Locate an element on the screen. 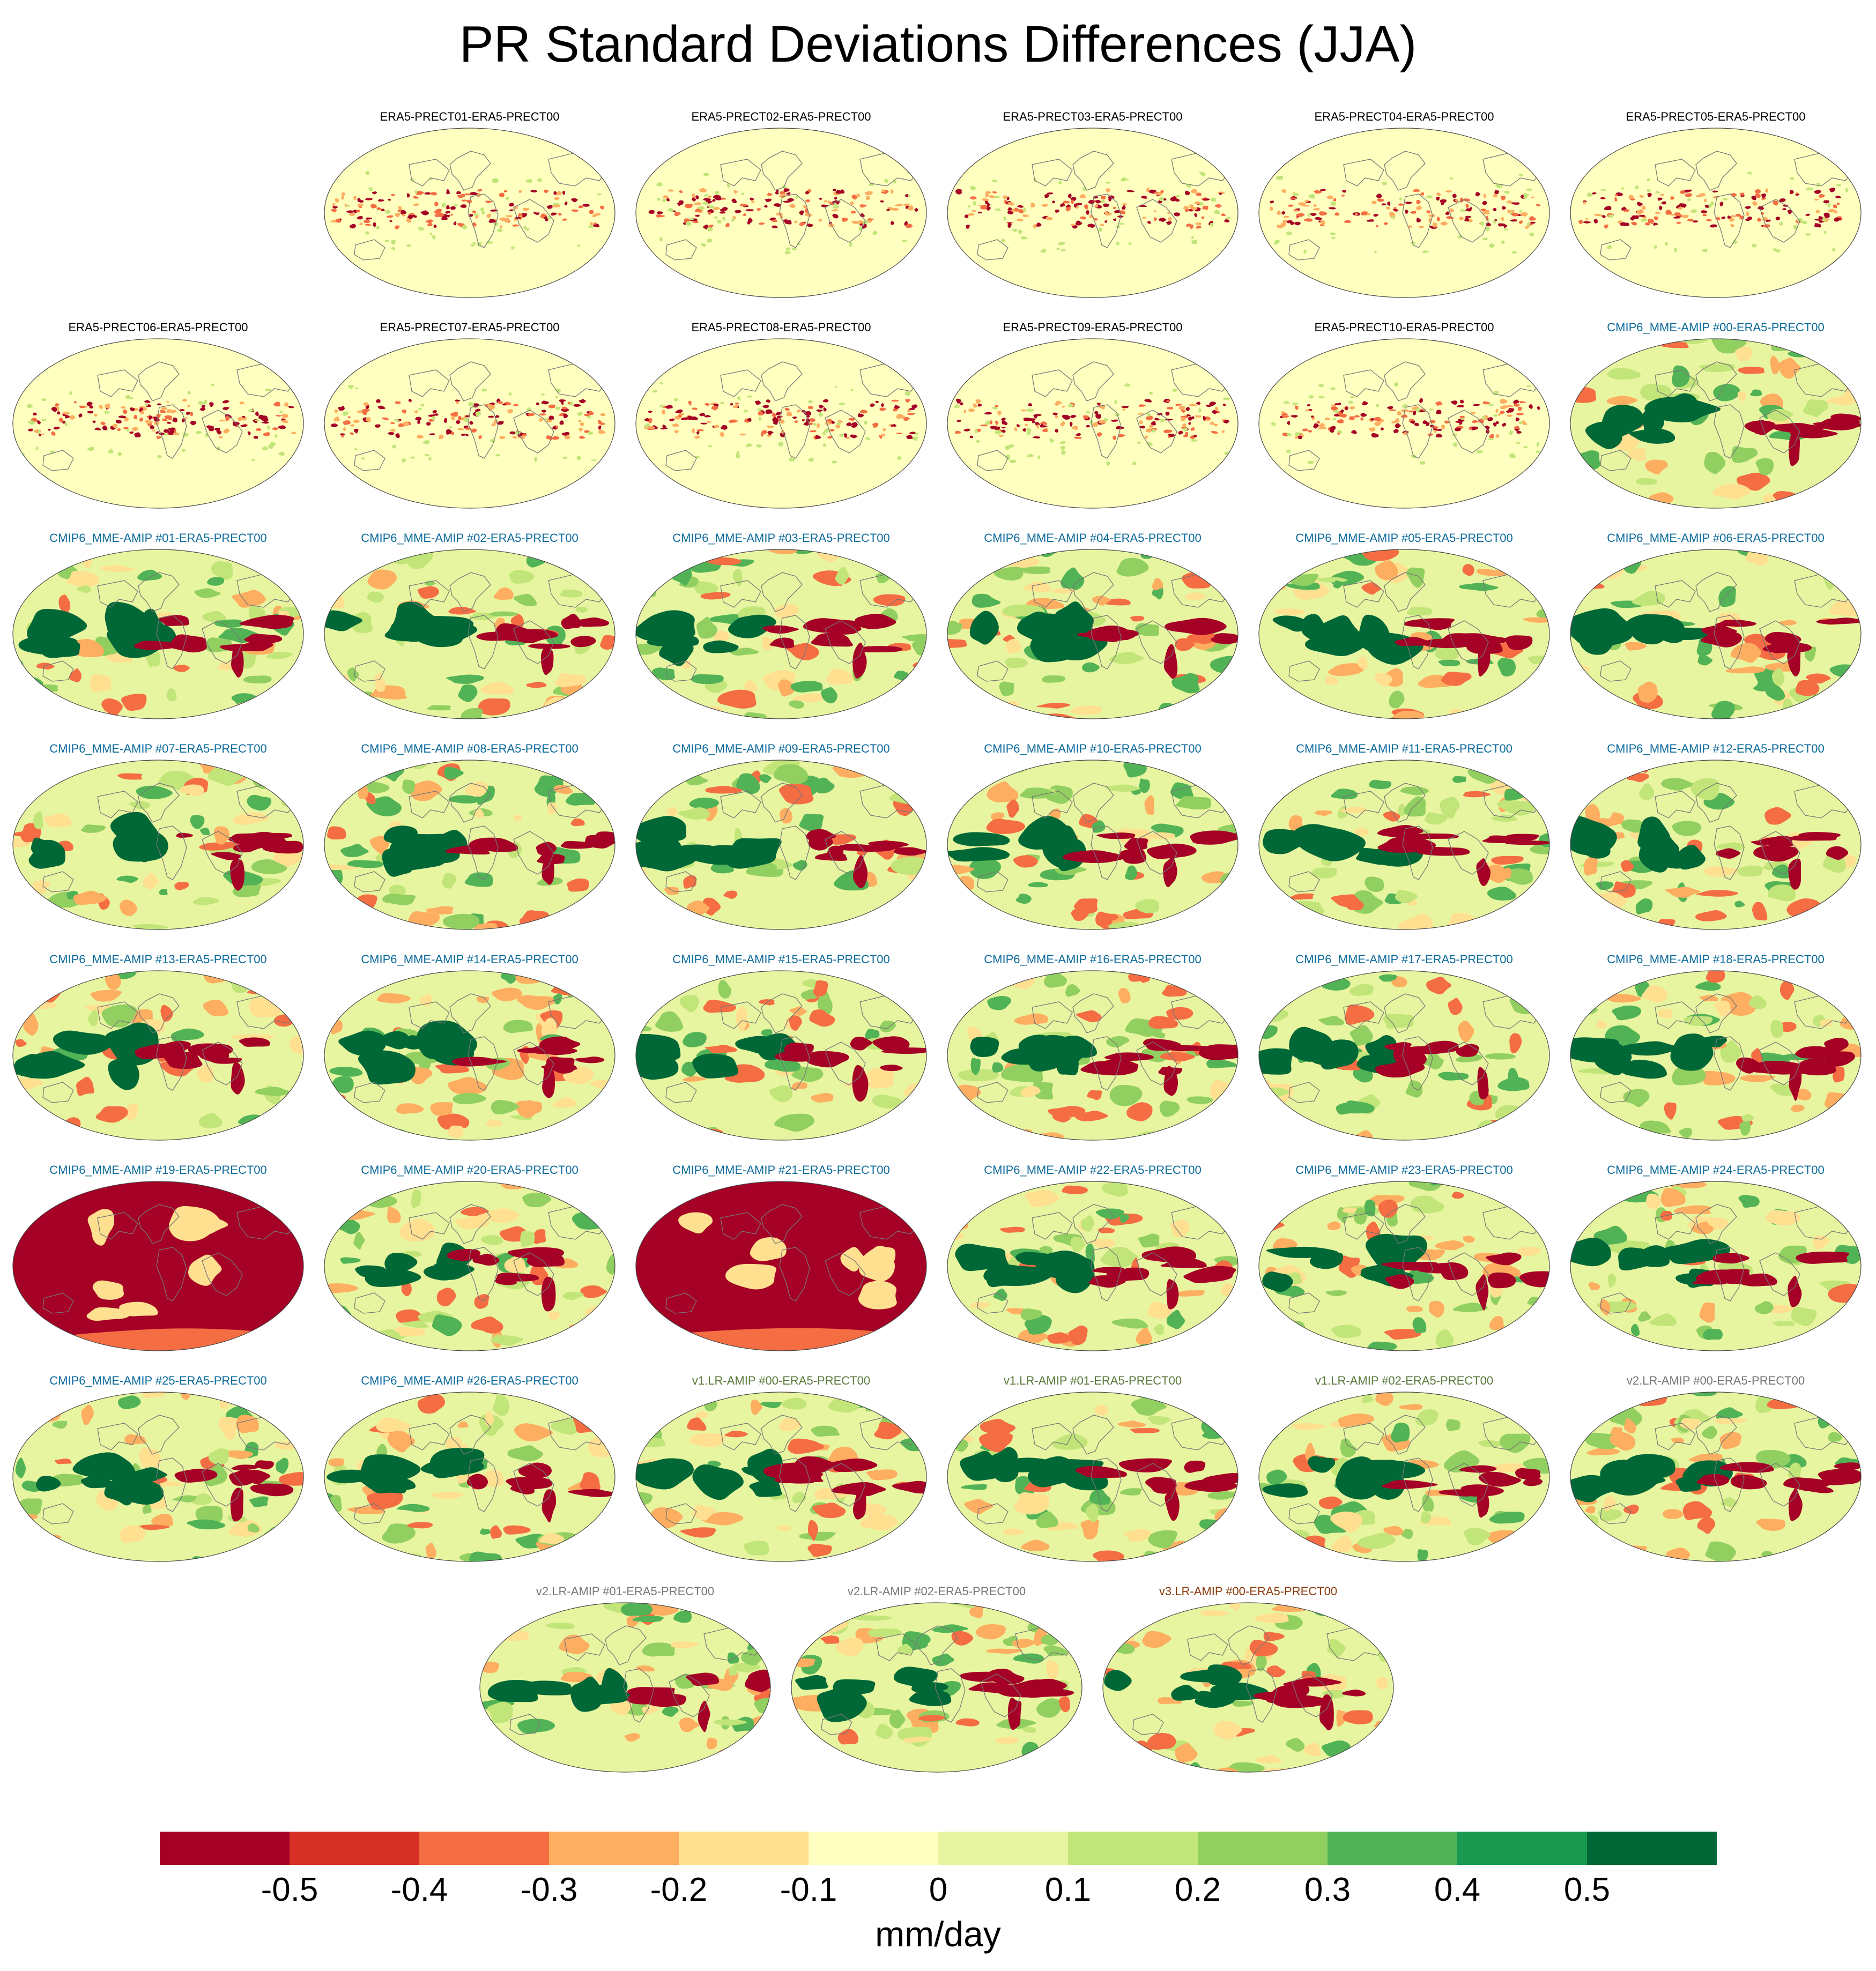 The image size is (1876, 1971). map-background is located at coordinates (1093, 212).